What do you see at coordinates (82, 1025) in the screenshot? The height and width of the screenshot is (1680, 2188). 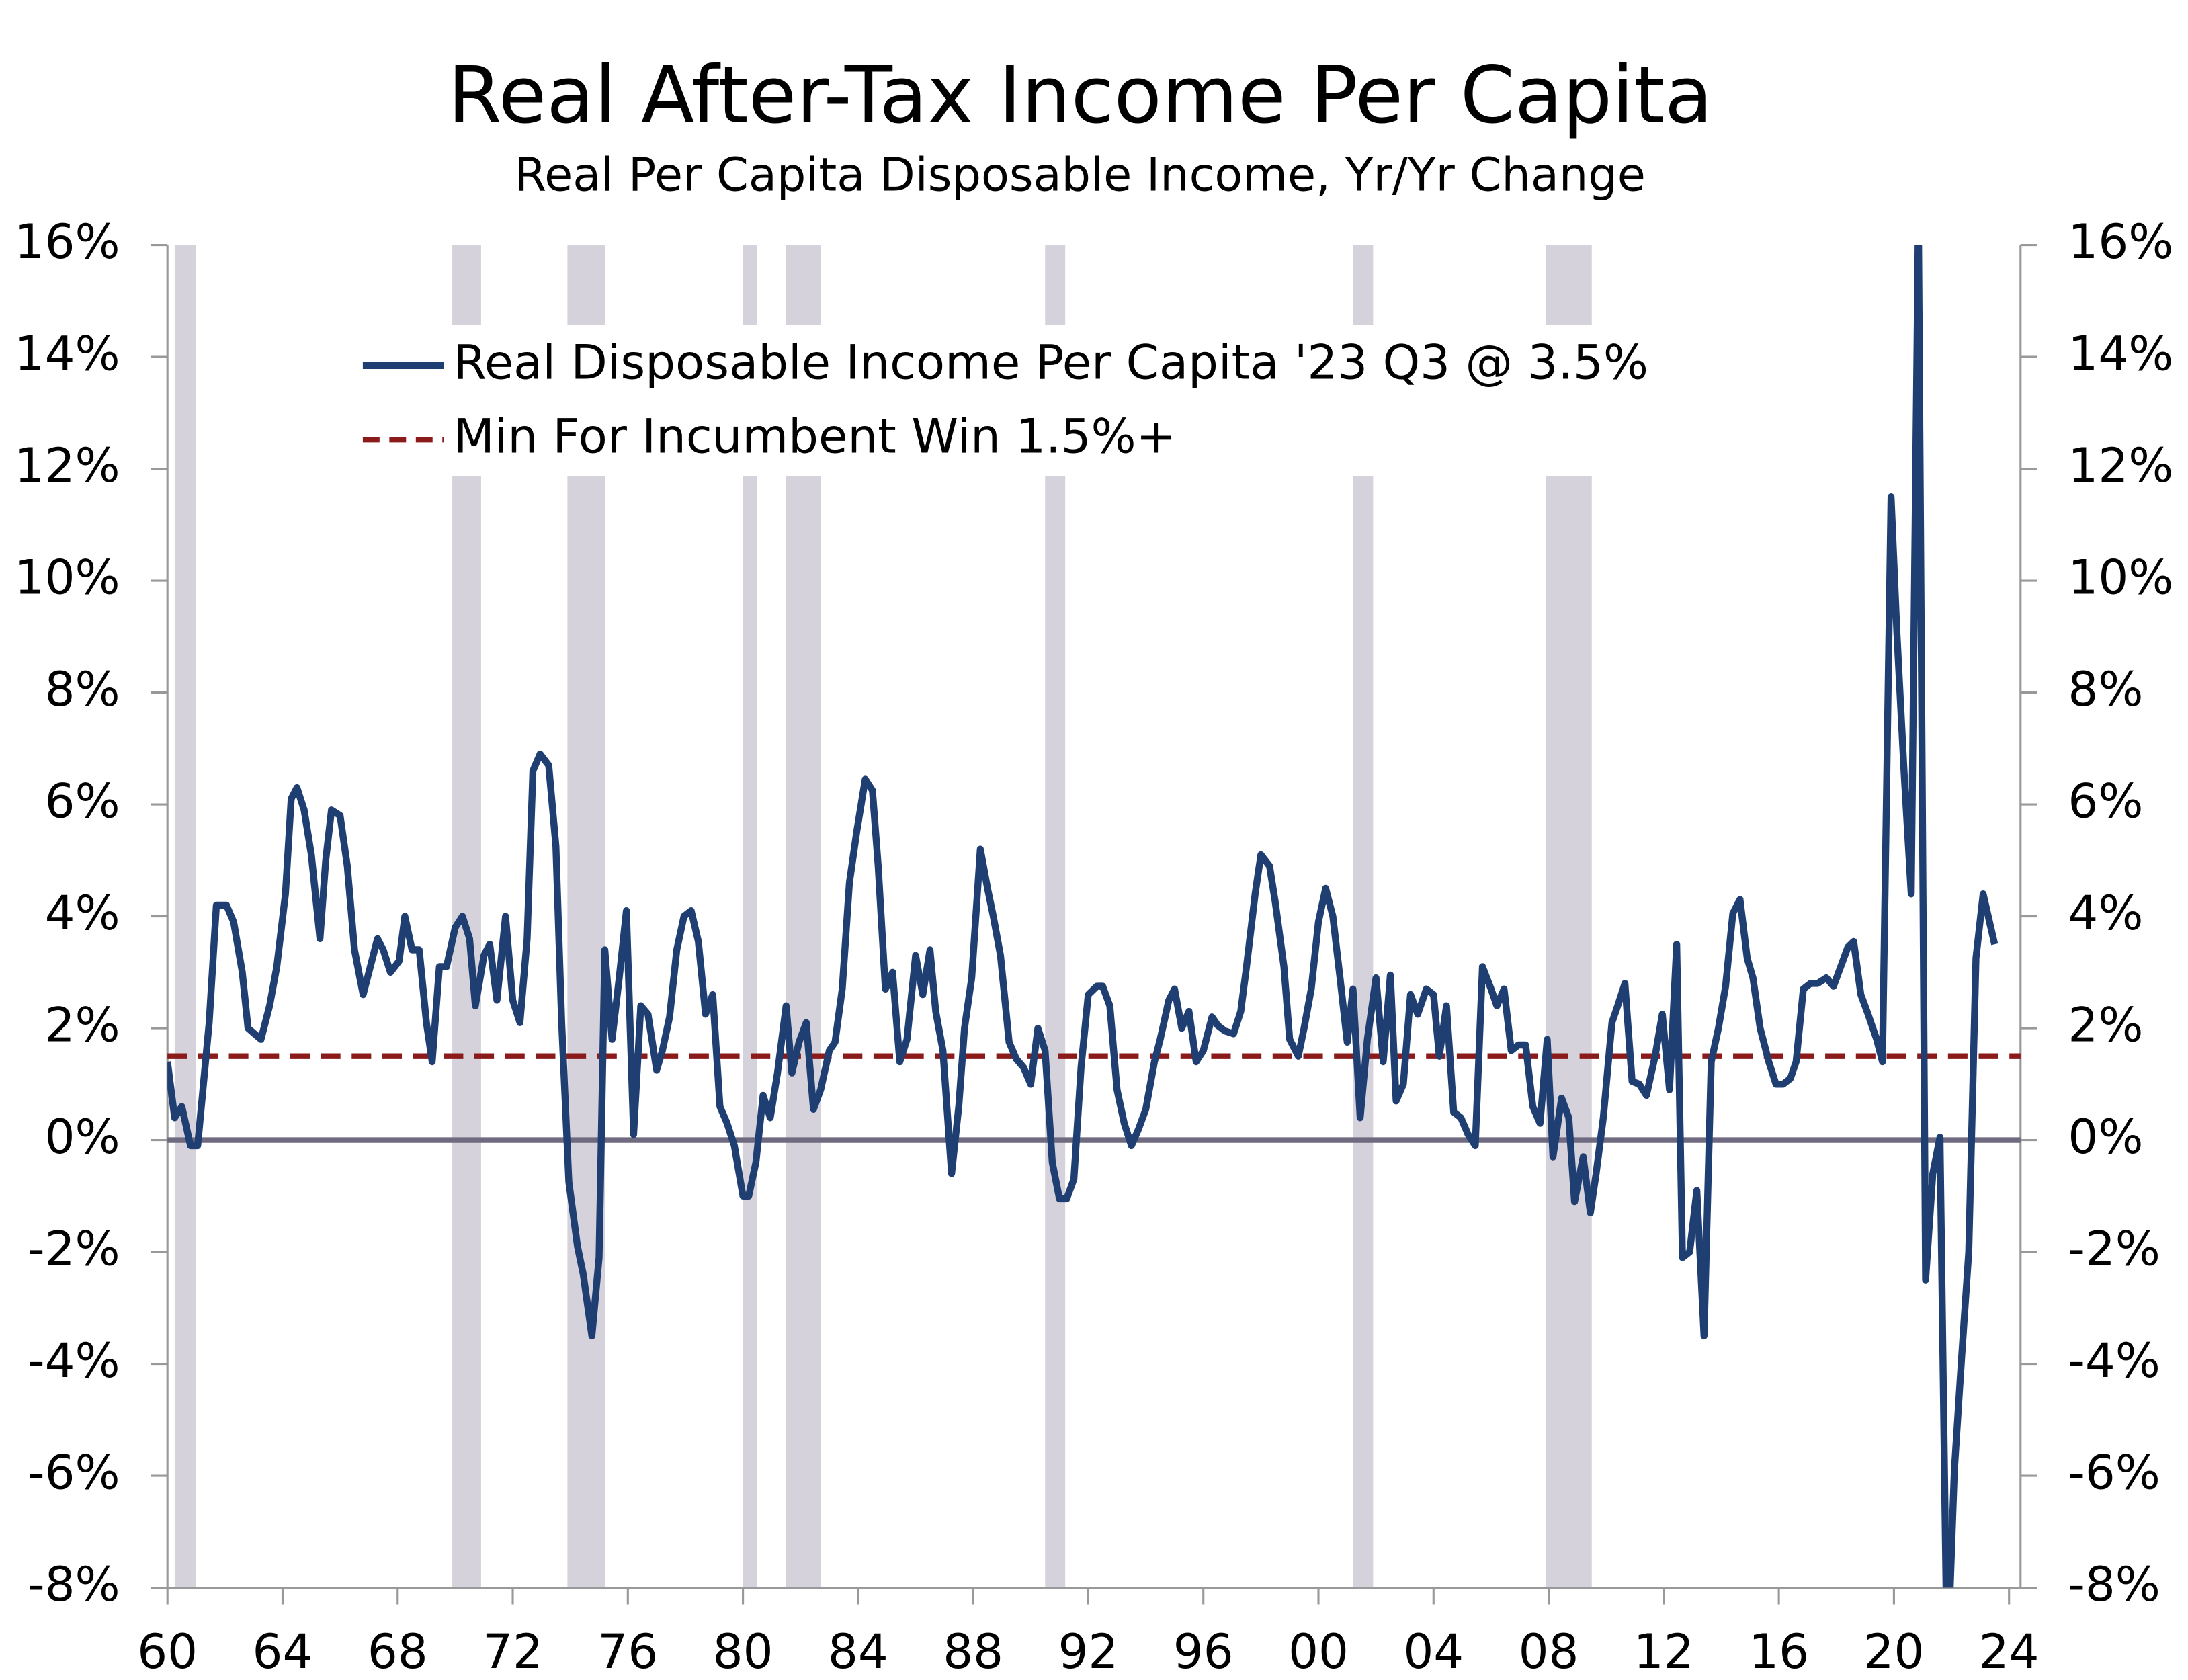 I see `y-tick-label: 2%` at bounding box center [82, 1025].